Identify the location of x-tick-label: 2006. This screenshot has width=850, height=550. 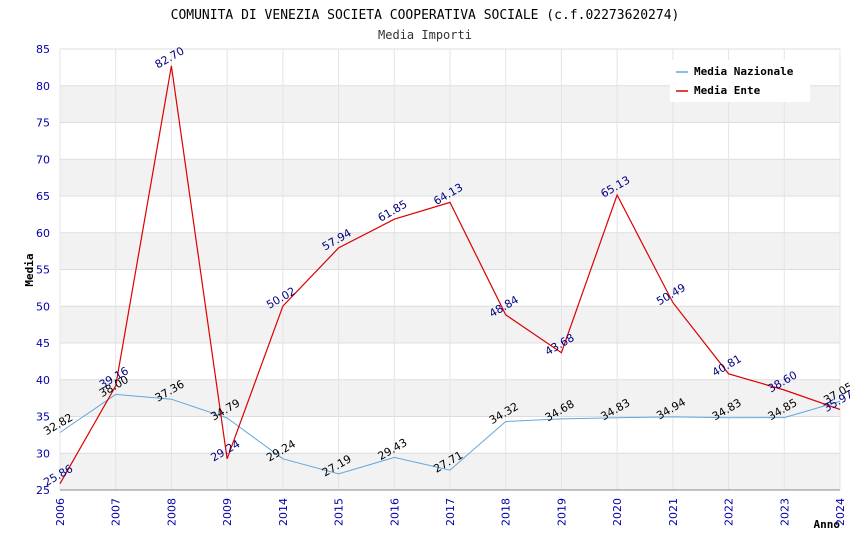
(60, 512).